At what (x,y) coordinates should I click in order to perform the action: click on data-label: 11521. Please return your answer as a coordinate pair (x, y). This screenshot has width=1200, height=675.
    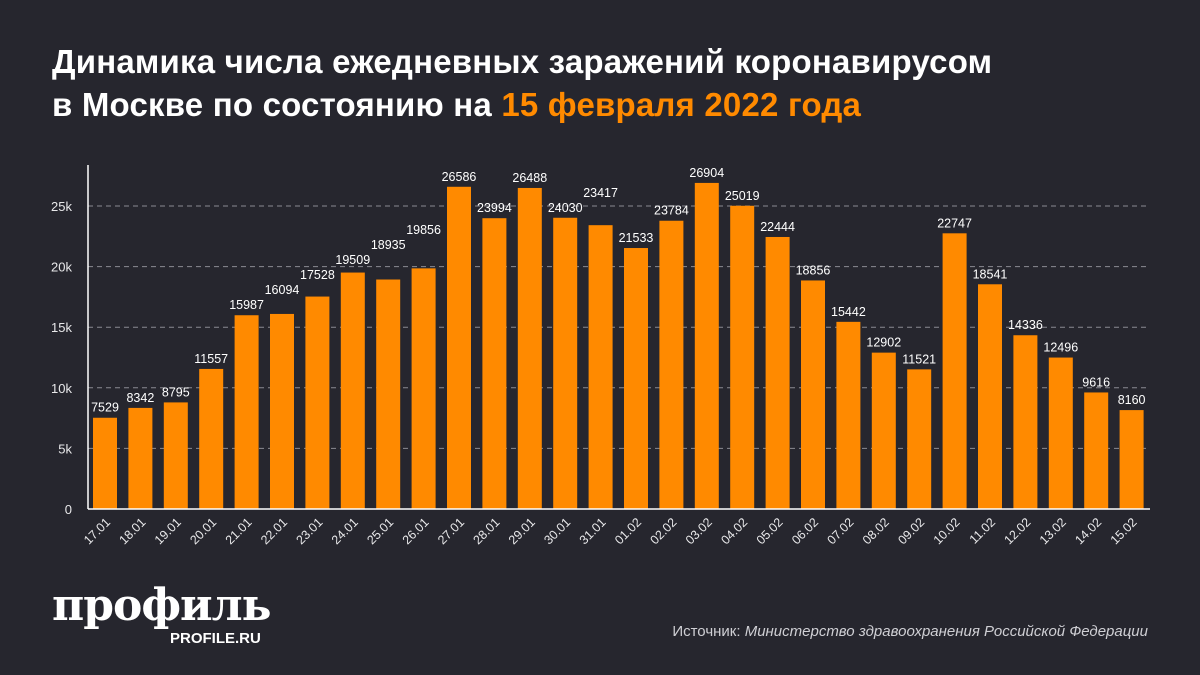
    Looking at the image, I should click on (919, 359).